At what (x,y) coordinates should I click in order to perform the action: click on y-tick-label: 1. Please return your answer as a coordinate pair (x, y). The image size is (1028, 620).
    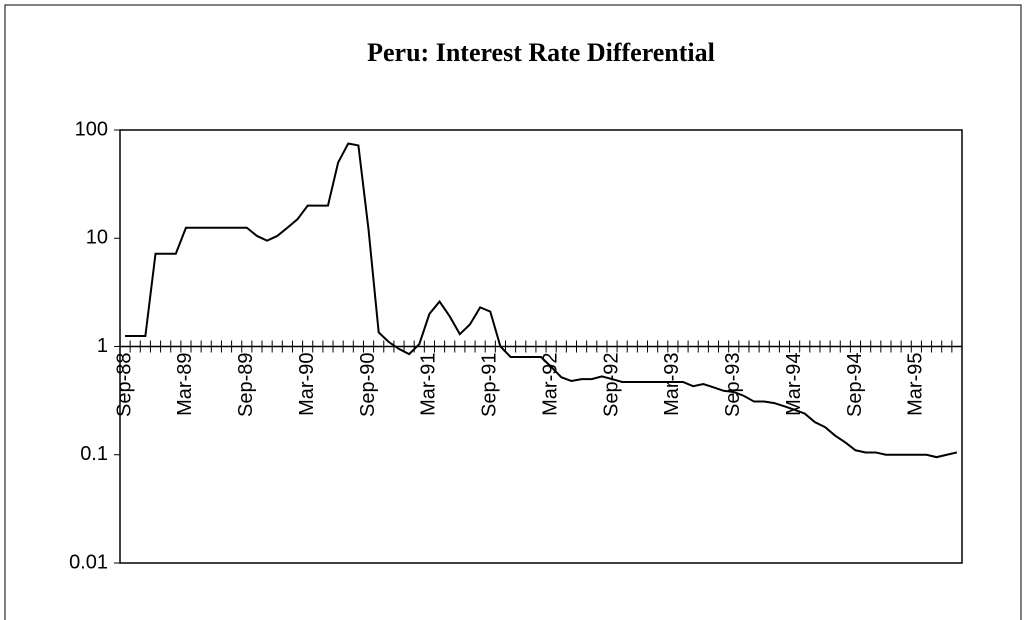
    Looking at the image, I should click on (102, 346).